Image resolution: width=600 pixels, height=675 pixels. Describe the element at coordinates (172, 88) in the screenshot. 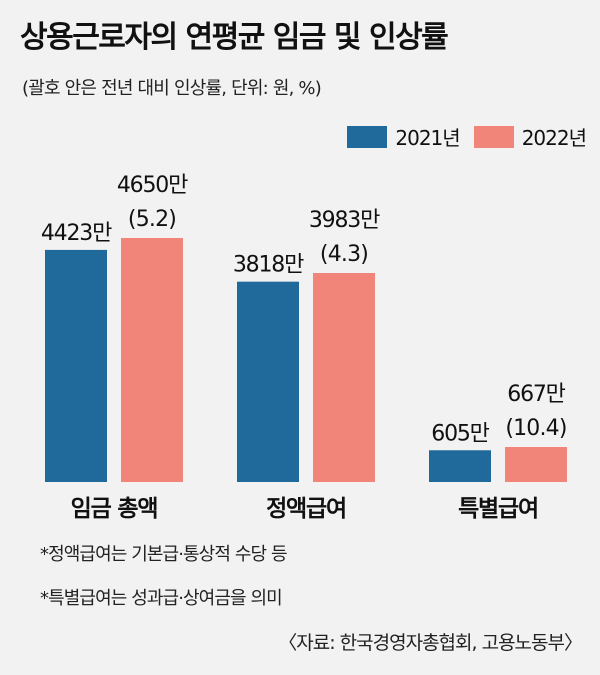

I see `chart-subtitle: (괄호 안은 전년 대비 인상률, 단위: 원, %)` at that location.